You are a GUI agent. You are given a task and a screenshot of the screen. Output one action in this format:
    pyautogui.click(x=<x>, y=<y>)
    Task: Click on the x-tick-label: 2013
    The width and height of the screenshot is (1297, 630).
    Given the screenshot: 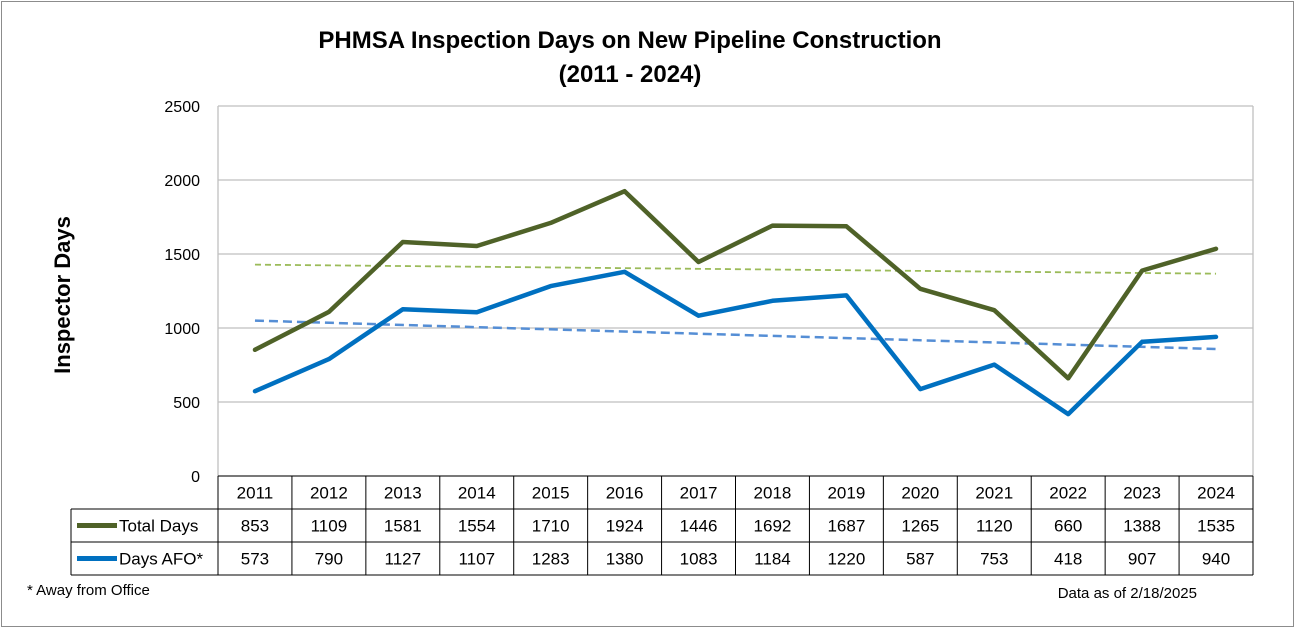 What is the action you would take?
    pyautogui.click(x=403, y=493)
    